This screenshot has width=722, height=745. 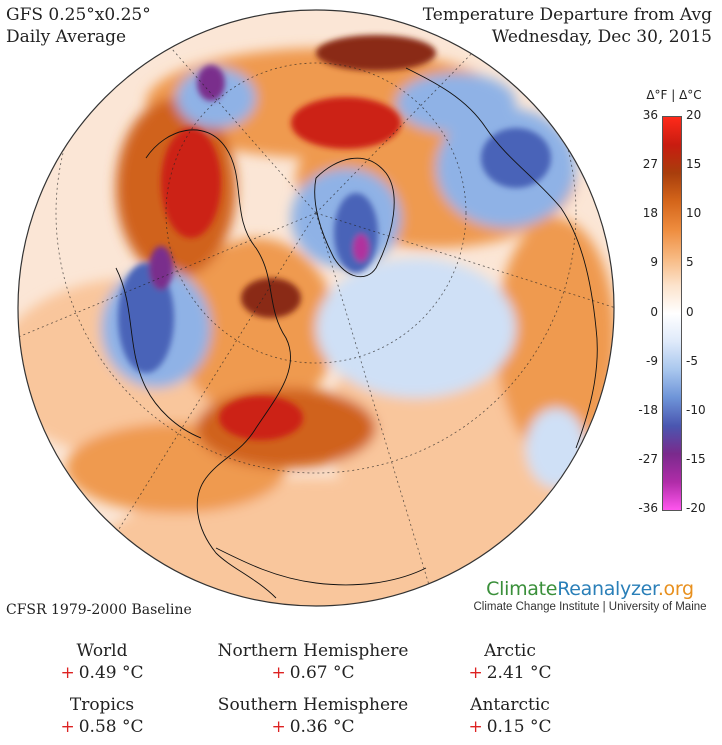 I want to click on legend-tick-celsius: 0, so click(x=690, y=311).